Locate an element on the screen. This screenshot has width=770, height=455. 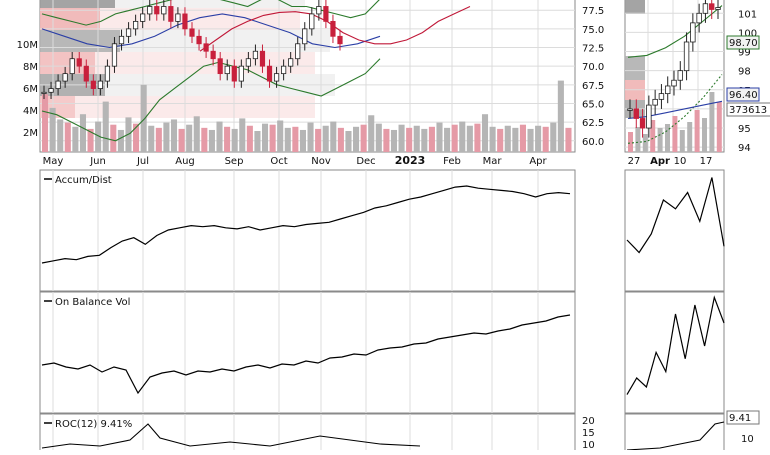
date-axis-label: 2023 is located at coordinates (410, 160).